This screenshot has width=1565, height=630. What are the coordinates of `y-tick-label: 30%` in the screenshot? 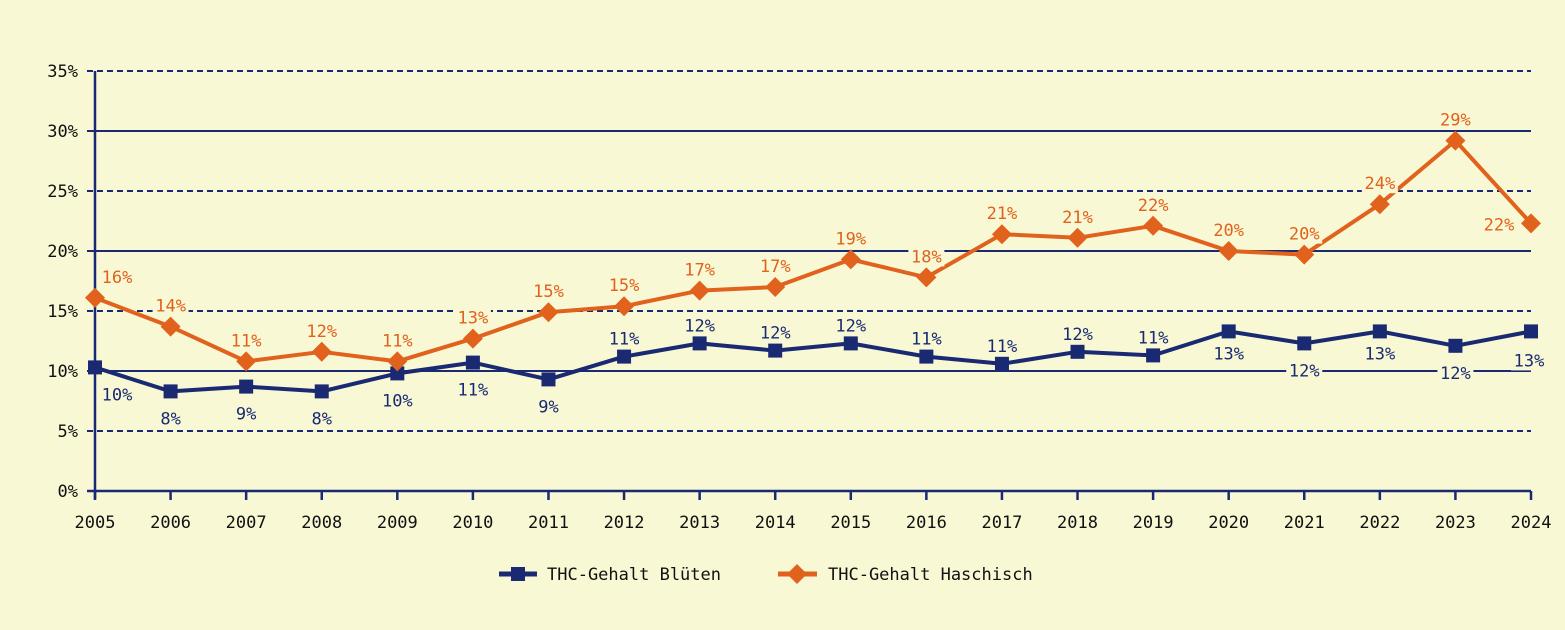 It's located at (62, 132).